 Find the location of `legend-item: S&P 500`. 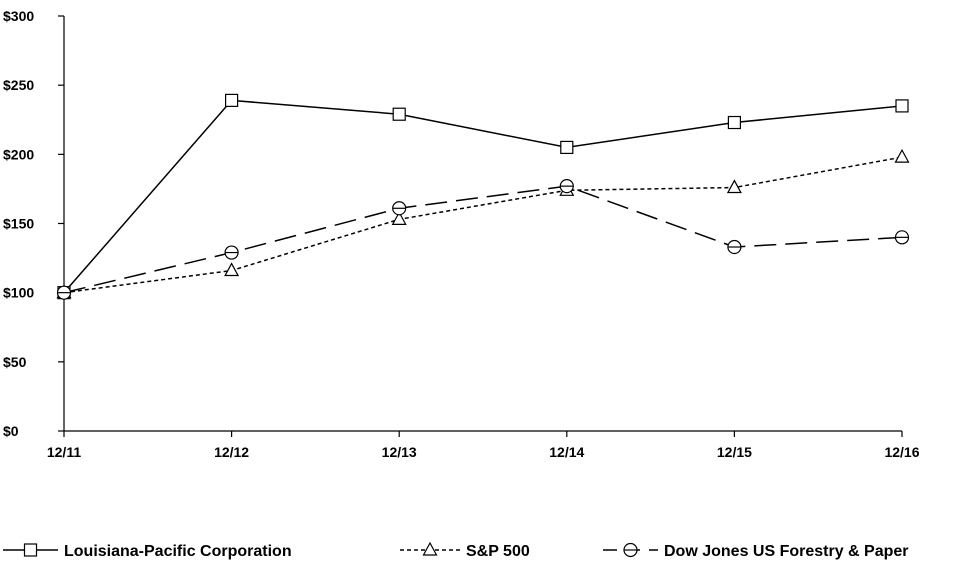

legend-item: S&P 500 is located at coordinates (465, 550).